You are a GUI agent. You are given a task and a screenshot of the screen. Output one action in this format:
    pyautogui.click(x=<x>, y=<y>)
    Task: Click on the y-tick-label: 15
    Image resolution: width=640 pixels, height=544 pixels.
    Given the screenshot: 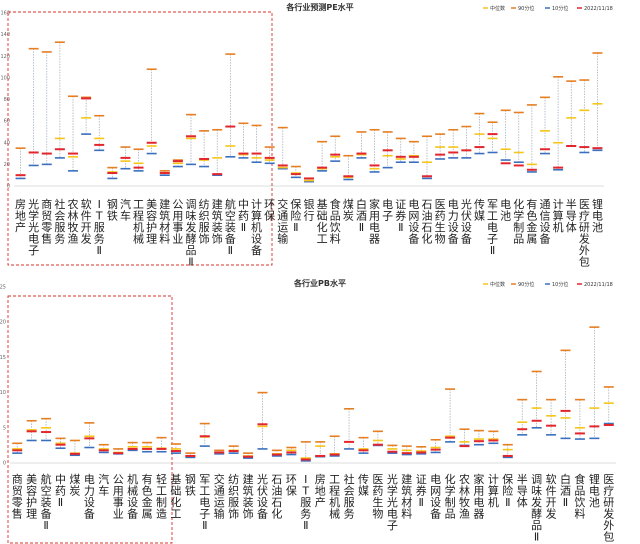 What is the action you would take?
    pyautogui.click(x=3, y=358)
    